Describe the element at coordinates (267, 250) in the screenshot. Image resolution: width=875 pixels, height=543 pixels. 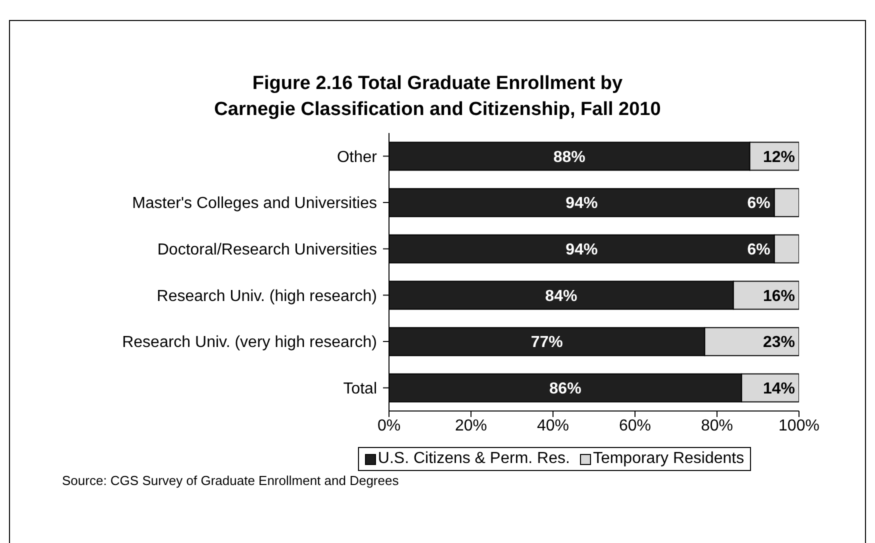
I see `y-tick-label: Doctoral/Research Universities` at that location.